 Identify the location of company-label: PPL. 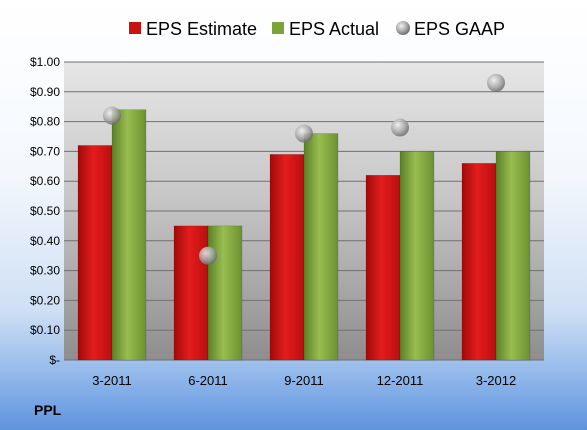
(48, 410).